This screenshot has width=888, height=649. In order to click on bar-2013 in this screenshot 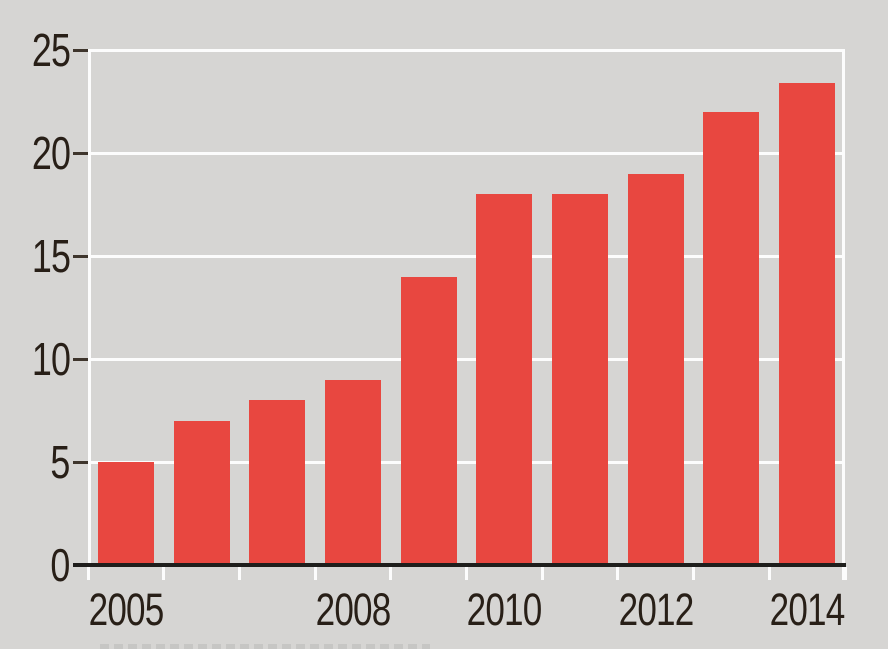, I will do `click(731, 338)`.